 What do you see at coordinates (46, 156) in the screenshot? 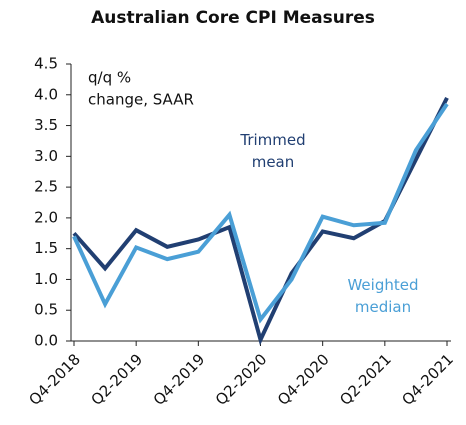
I see `y-tick-label: 3.0` at bounding box center [46, 156].